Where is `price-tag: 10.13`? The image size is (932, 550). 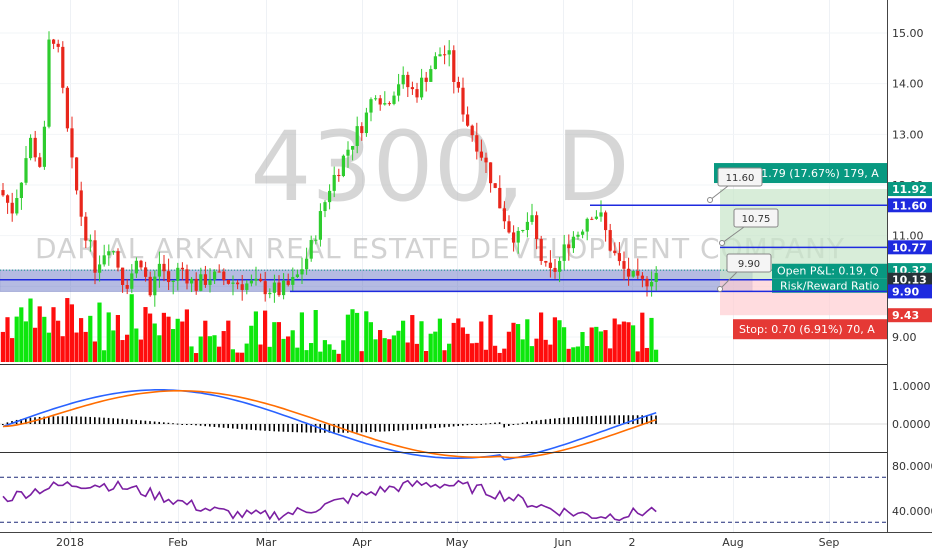 price-tag: 10.13 is located at coordinates (909, 280).